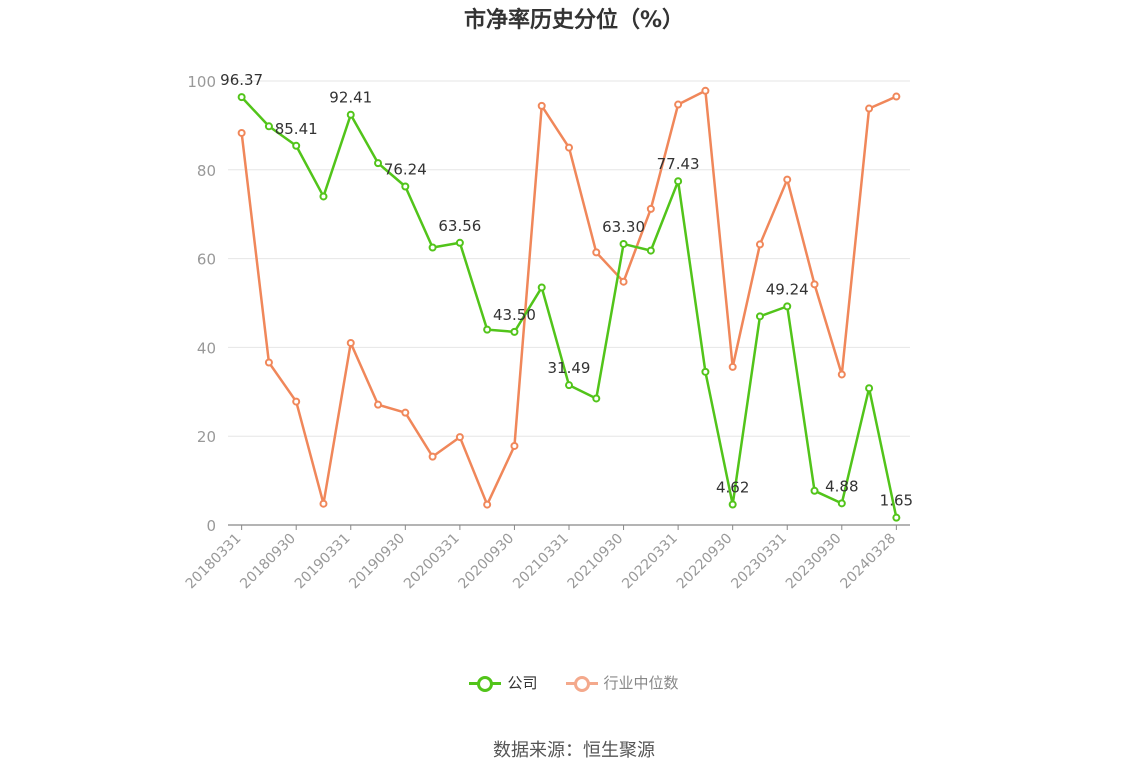  I want to click on data-label: 63.56, so click(459, 226).